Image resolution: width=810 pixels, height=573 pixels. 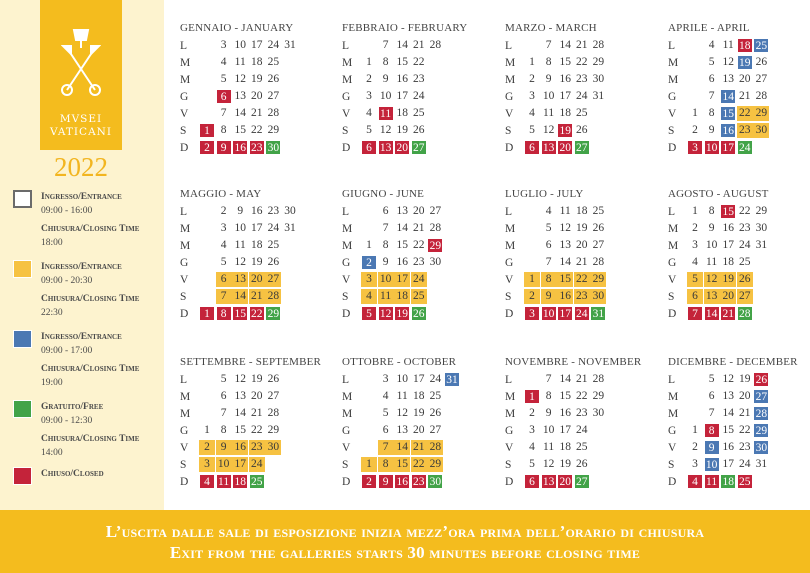 What do you see at coordinates (22, 476) in the screenshot?
I see `legend-swatch-red` at bounding box center [22, 476].